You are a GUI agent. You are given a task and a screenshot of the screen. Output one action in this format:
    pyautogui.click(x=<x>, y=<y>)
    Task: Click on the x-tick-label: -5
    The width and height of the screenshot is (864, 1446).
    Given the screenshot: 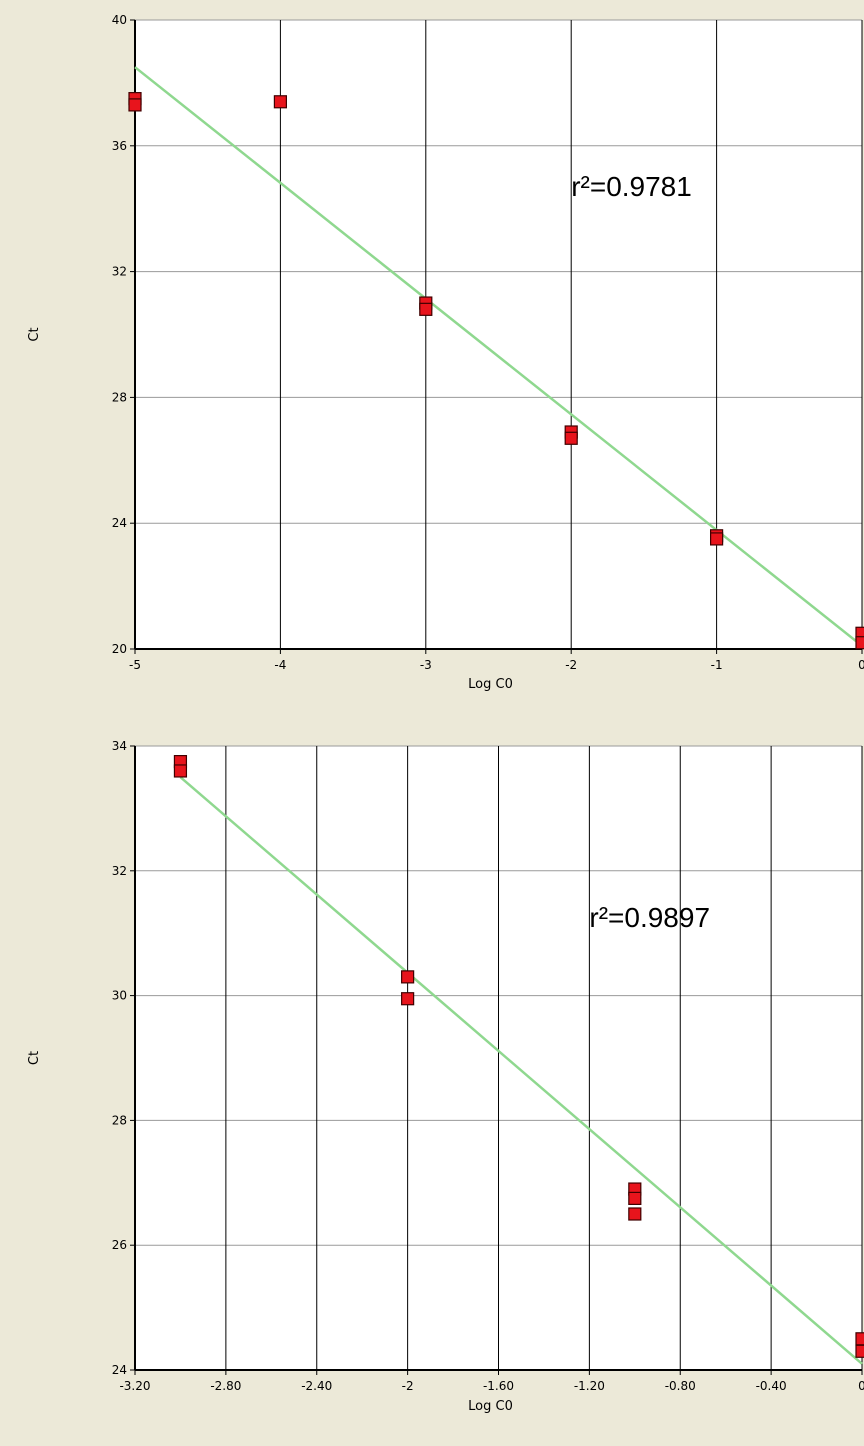 What is the action you would take?
    pyautogui.click(x=135, y=665)
    